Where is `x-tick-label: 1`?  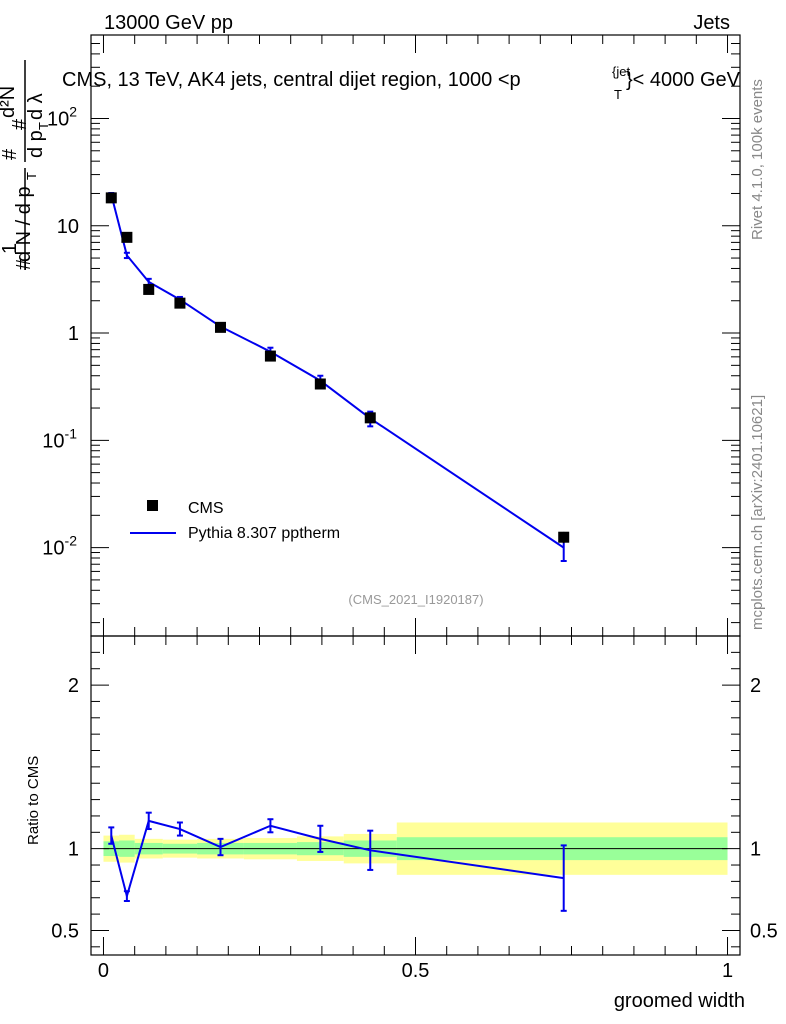 x-tick-label: 1 is located at coordinates (727, 971).